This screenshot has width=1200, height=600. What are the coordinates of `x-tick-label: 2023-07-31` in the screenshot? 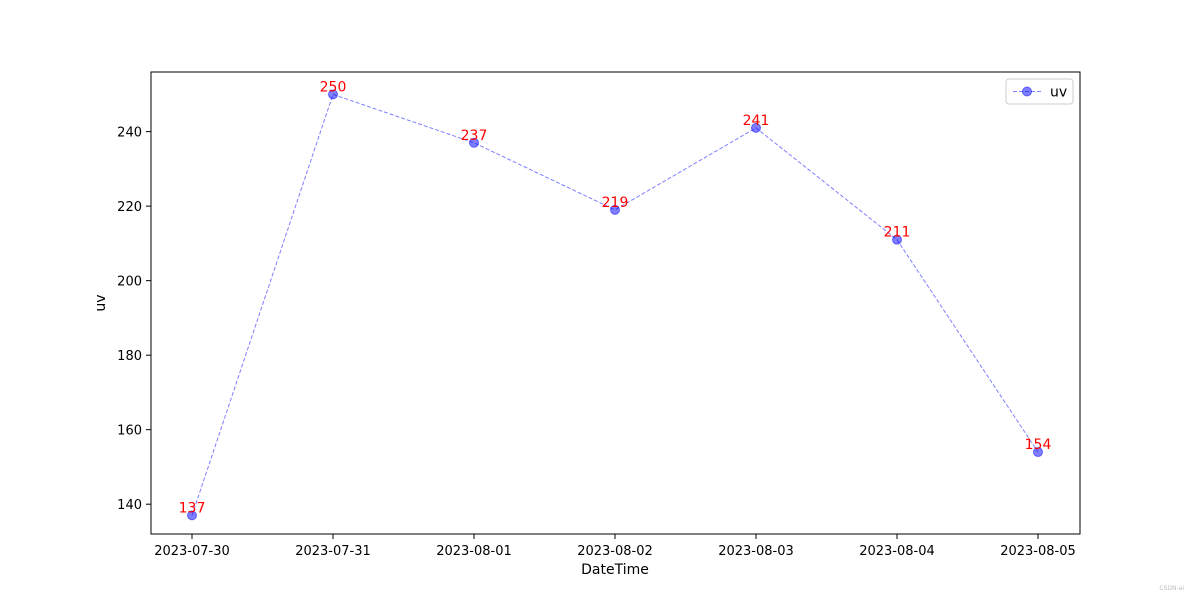 It's located at (333, 551).